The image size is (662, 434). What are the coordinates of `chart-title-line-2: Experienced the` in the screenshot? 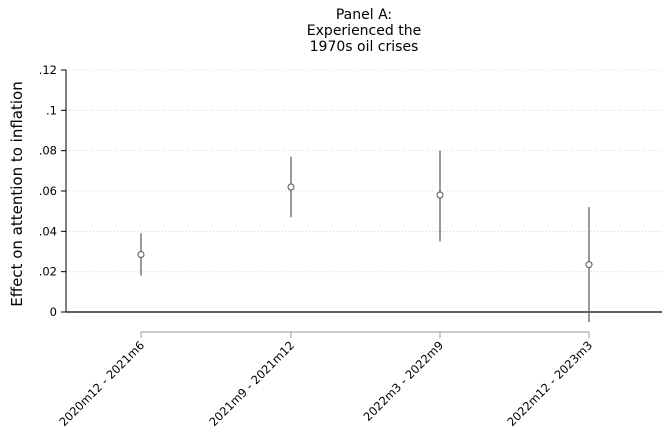 It's located at (364, 31).